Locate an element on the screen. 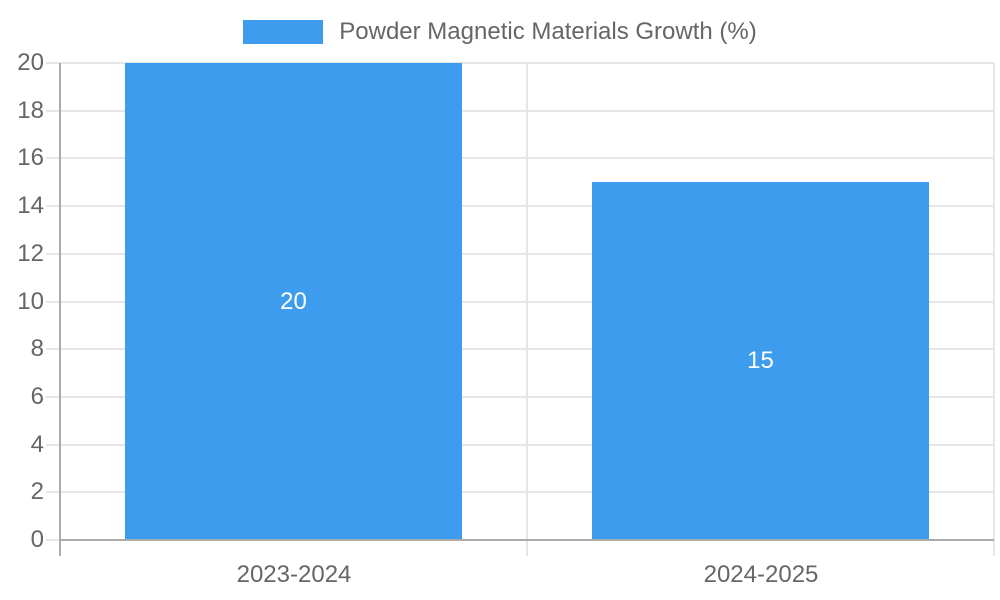 The width and height of the screenshot is (1000, 600). bar-value-label: 20 is located at coordinates (293, 301).